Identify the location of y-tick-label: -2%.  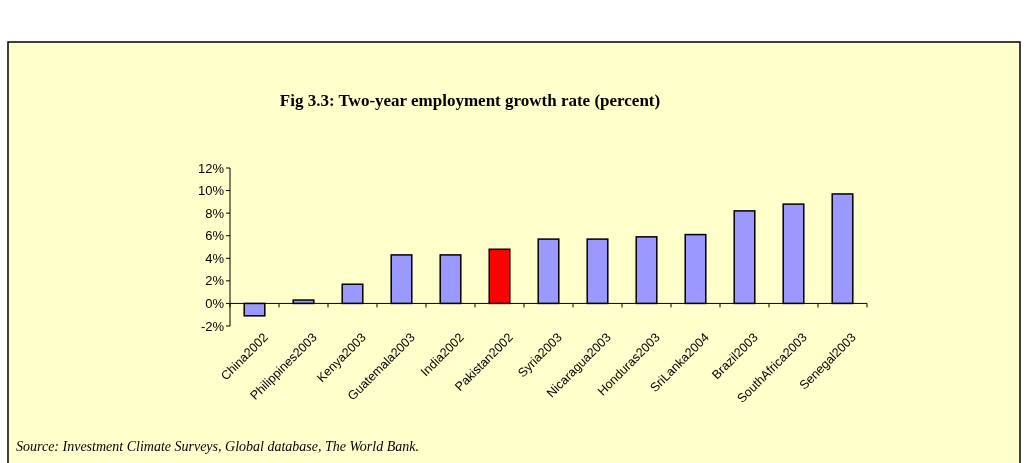
(212, 326).